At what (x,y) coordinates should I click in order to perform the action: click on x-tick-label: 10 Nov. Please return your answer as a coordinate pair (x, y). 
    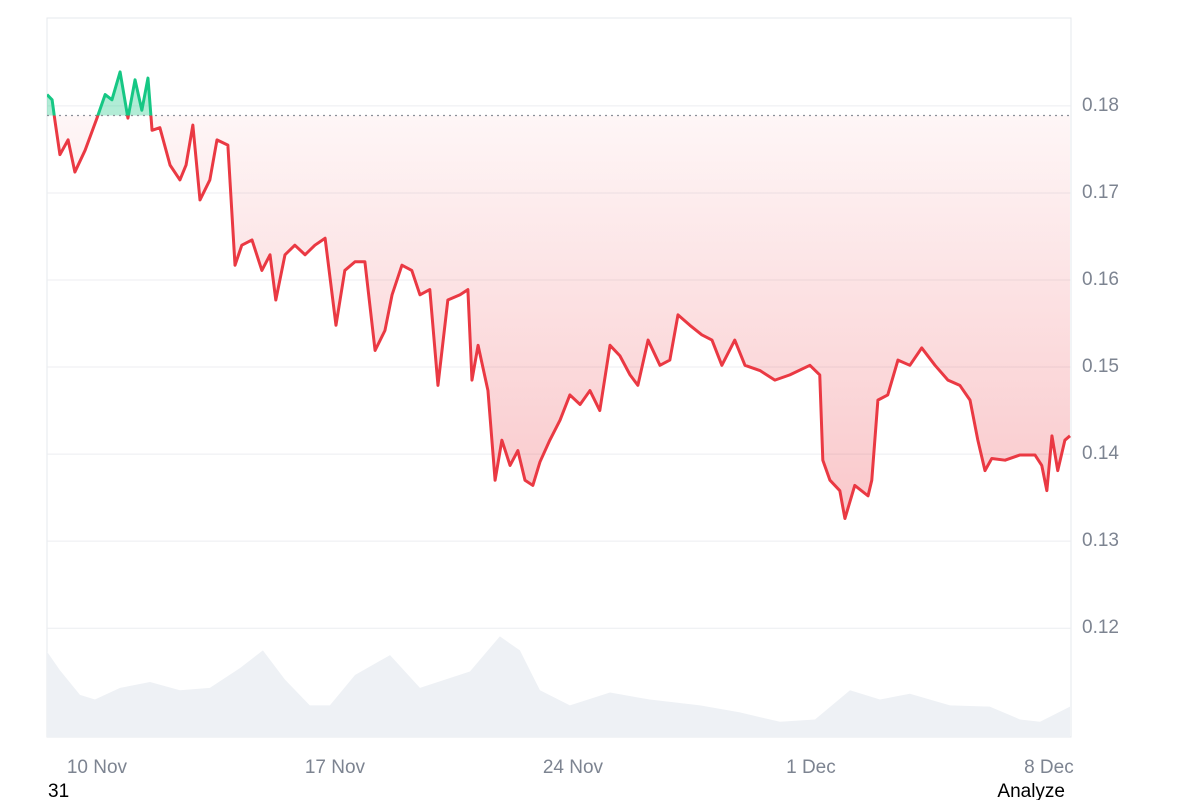
    Looking at the image, I should click on (97, 767).